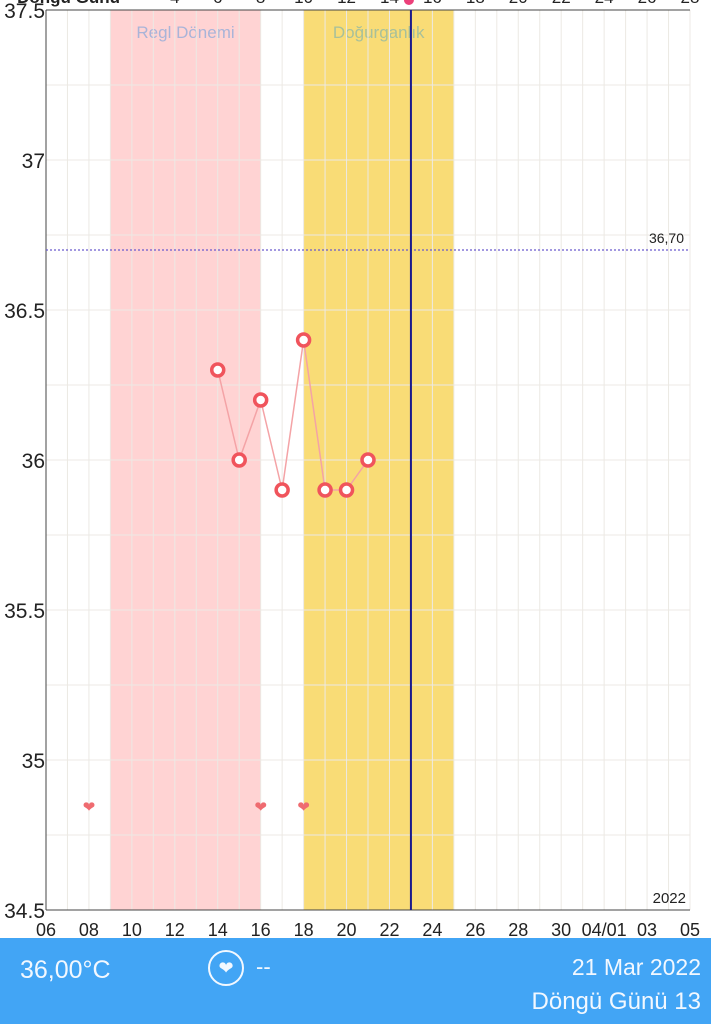 The image size is (711, 1024). Describe the element at coordinates (33, 161) in the screenshot. I see `y-tick-label: 37` at that location.